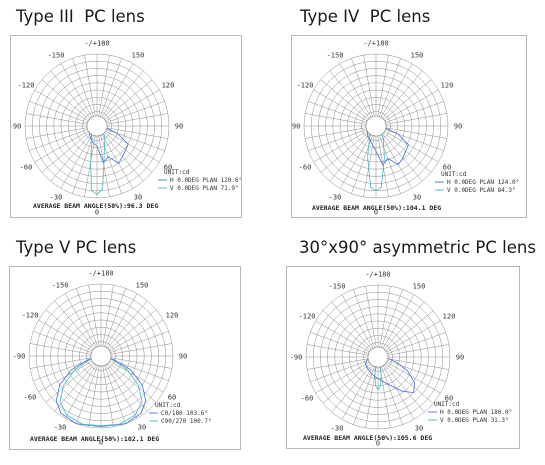 The height and width of the screenshot is (465, 545). What do you see at coordinates (56, 198) in the screenshot?
I see `angle-tick-label: -30` at bounding box center [56, 198].